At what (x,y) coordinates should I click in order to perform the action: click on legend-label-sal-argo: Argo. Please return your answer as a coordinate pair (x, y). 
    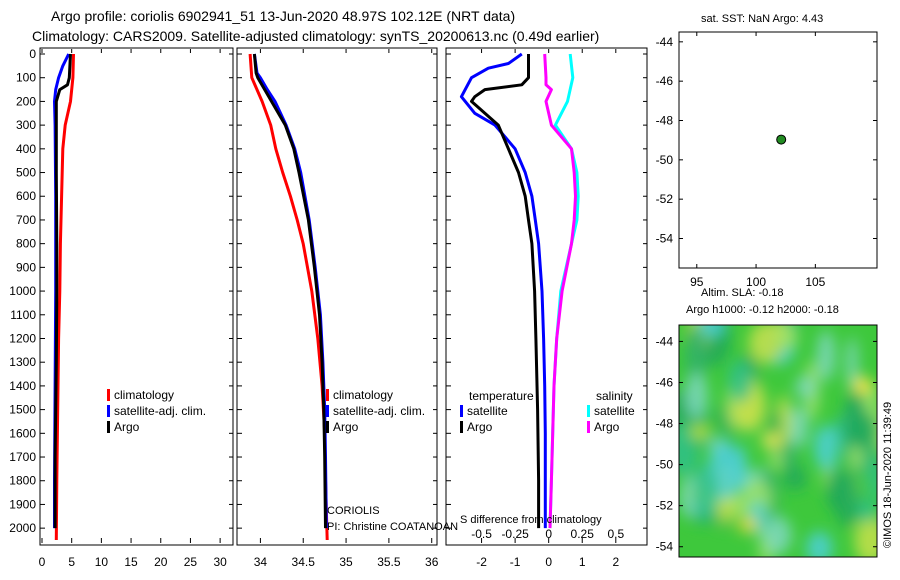
    Looking at the image, I should click on (607, 427).